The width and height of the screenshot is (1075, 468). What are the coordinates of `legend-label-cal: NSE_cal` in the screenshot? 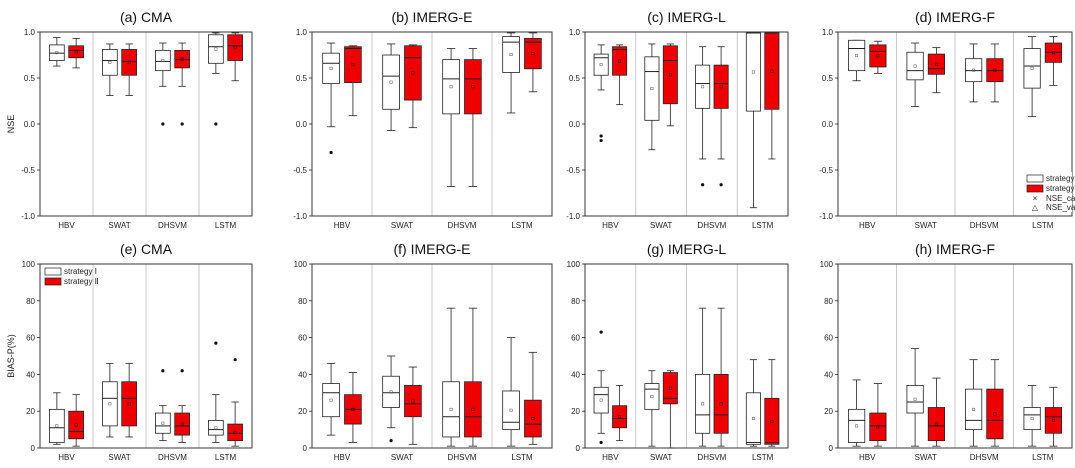 It's located at (1060, 198).